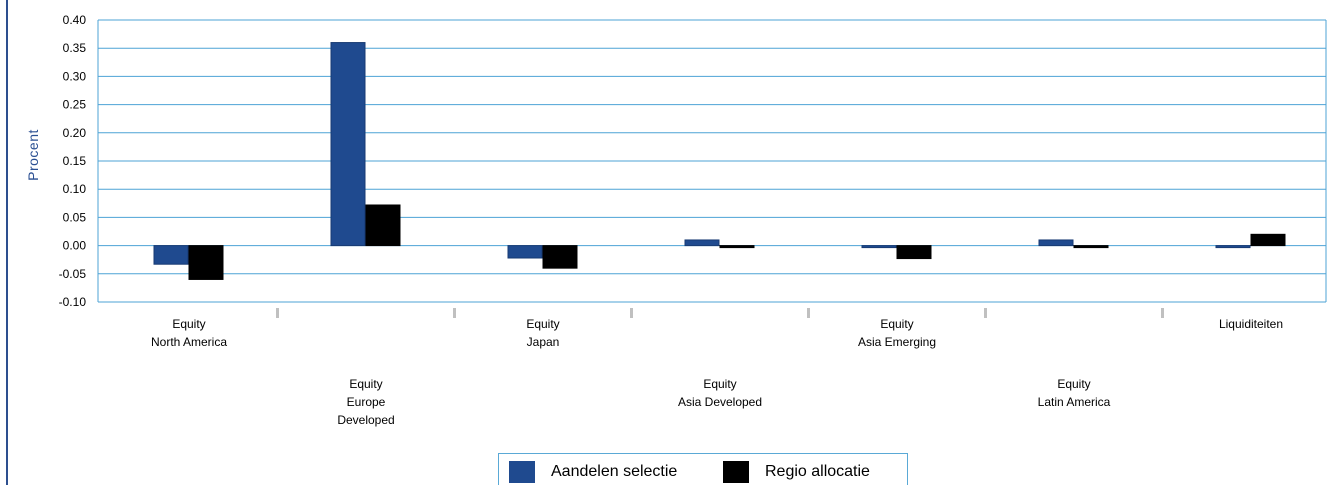  I want to click on y-tick-label: 0.00, so click(75, 246).